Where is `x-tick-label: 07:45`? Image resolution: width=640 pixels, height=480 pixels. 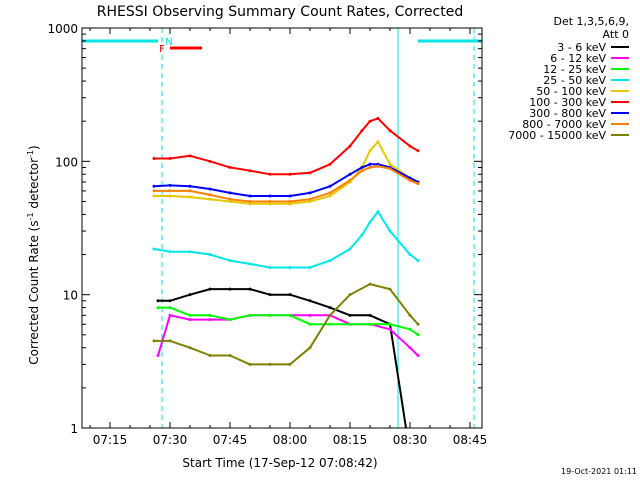 x-tick-label: 07:45 is located at coordinates (230, 440).